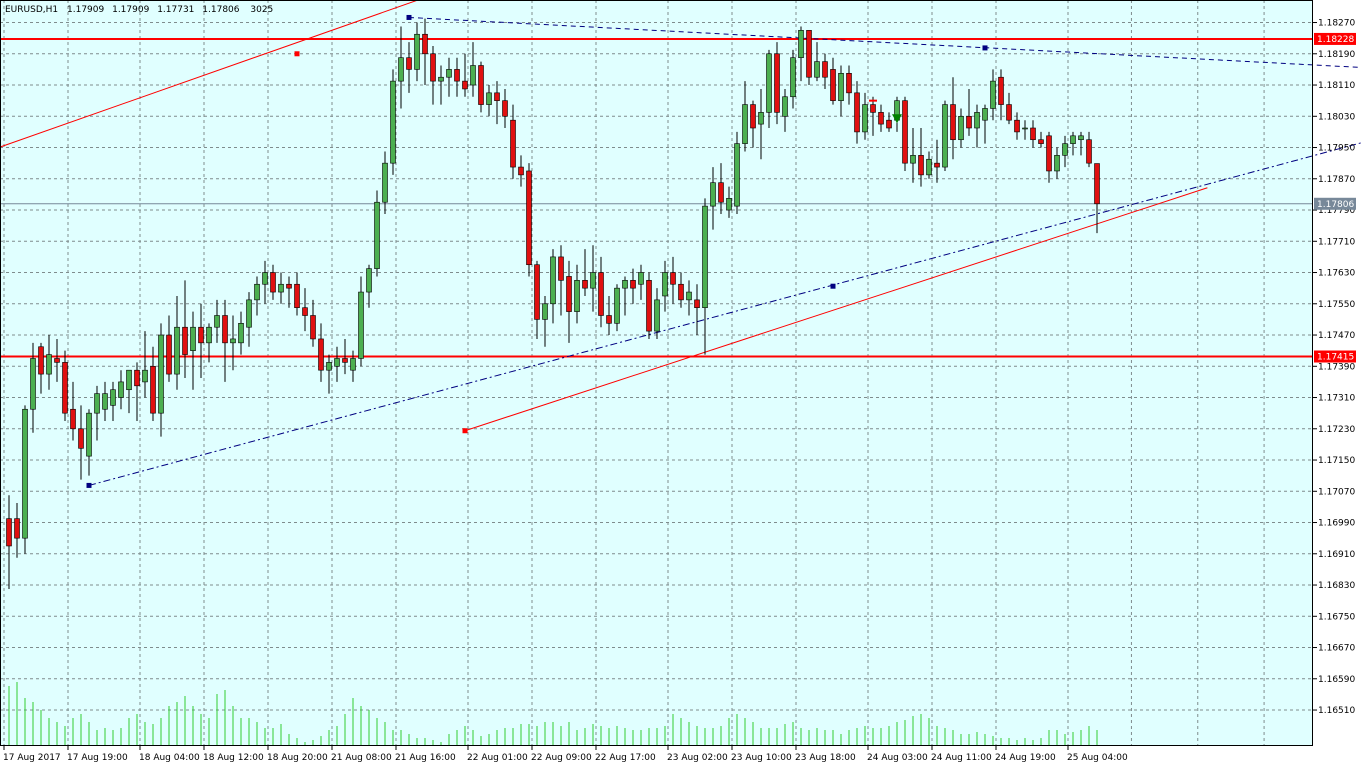 The image size is (1366, 768). Describe the element at coordinates (31, 10) in the screenshot. I see `header-symbol: EURUSD,H1` at that location.